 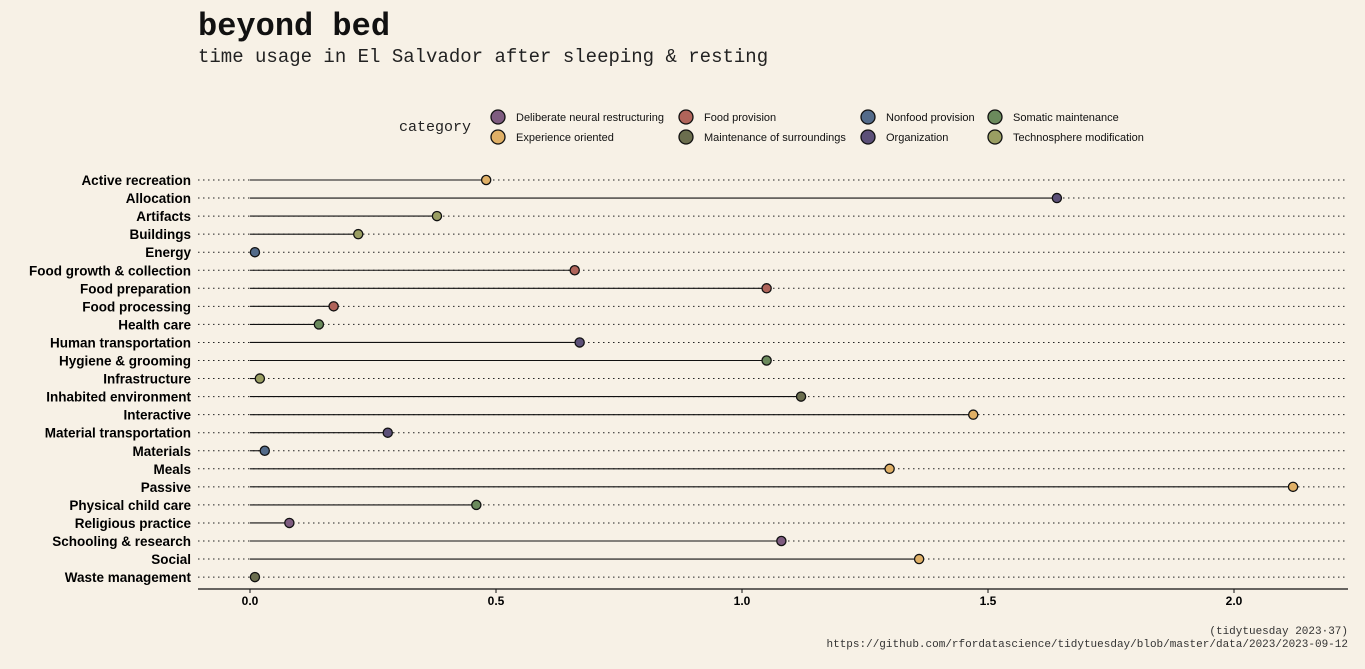 What do you see at coordinates (133, 523) in the screenshot?
I see `y-label: Religious practice` at bounding box center [133, 523].